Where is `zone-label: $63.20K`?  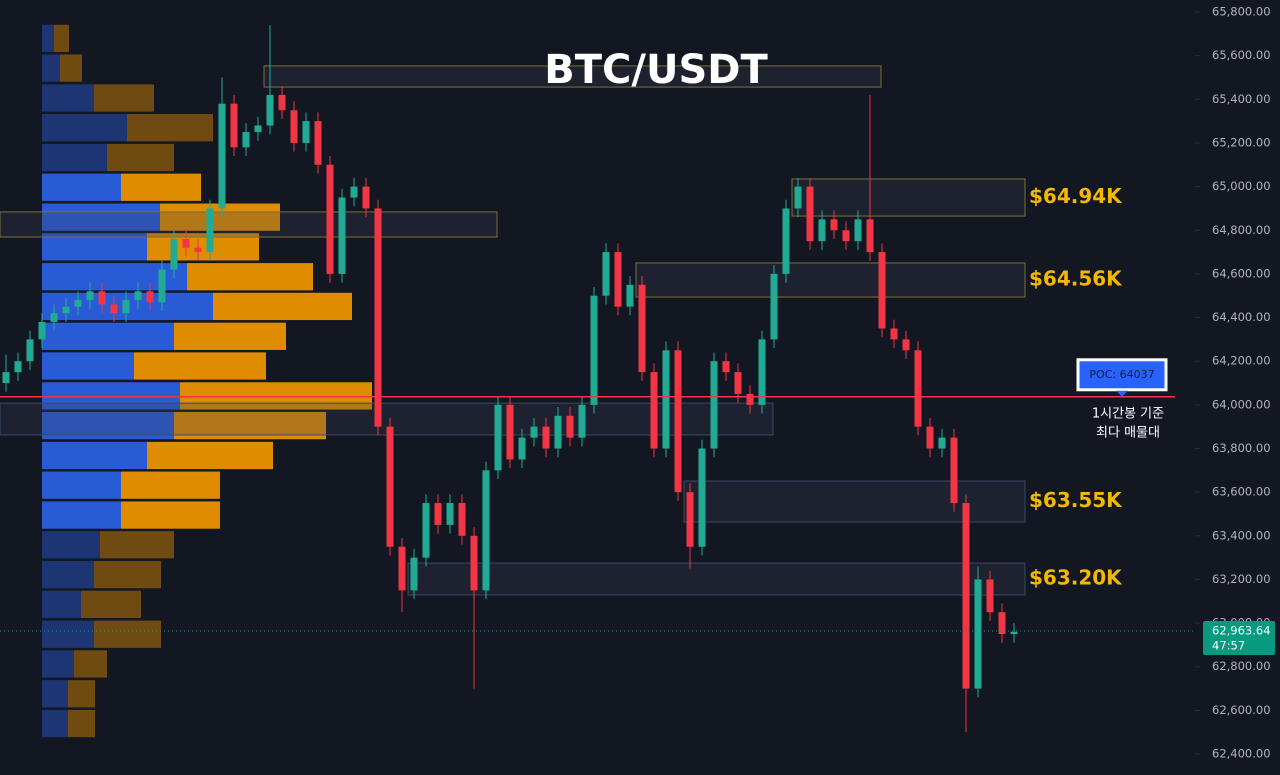
zone-label: $63.20K is located at coordinates (1076, 578).